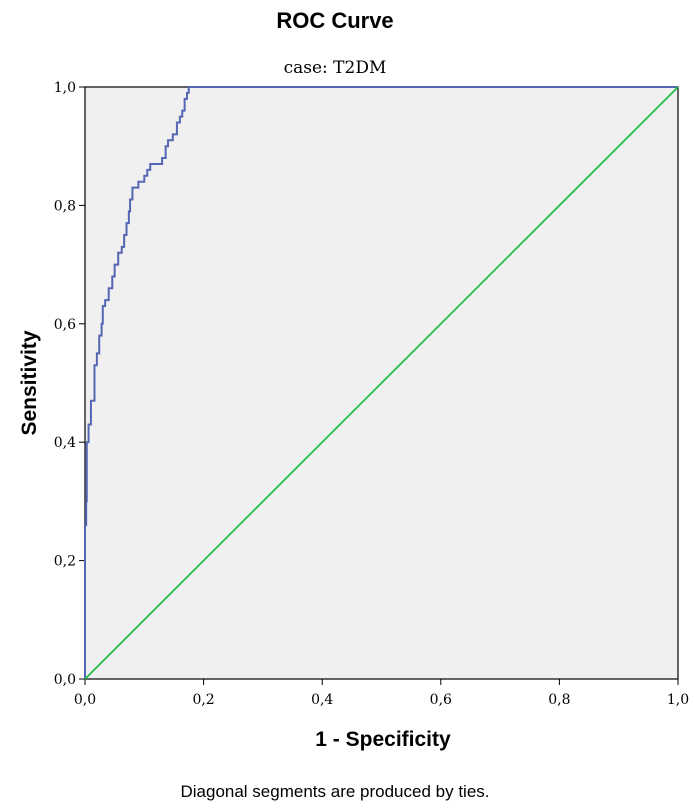 The width and height of the screenshot is (694, 812). Describe the element at coordinates (65, 562) in the screenshot. I see `y-tick-label: 0,2` at that location.